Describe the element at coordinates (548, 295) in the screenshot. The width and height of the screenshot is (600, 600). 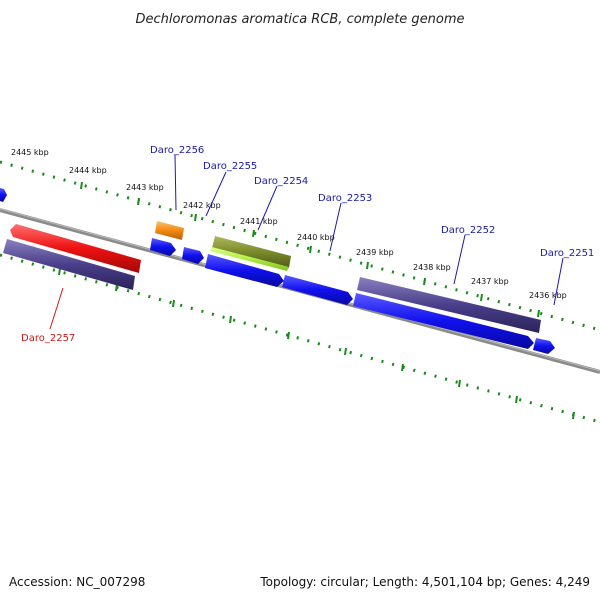
I see `kbp-label-2436: 2436 kbp` at that location.